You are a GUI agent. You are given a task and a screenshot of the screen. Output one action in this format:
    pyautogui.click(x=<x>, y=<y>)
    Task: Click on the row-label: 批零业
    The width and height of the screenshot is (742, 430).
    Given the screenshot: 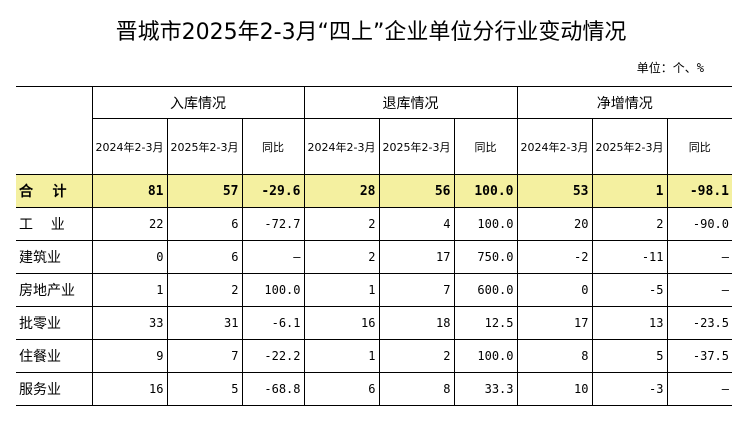 What is the action you would take?
    pyautogui.click(x=54, y=323)
    